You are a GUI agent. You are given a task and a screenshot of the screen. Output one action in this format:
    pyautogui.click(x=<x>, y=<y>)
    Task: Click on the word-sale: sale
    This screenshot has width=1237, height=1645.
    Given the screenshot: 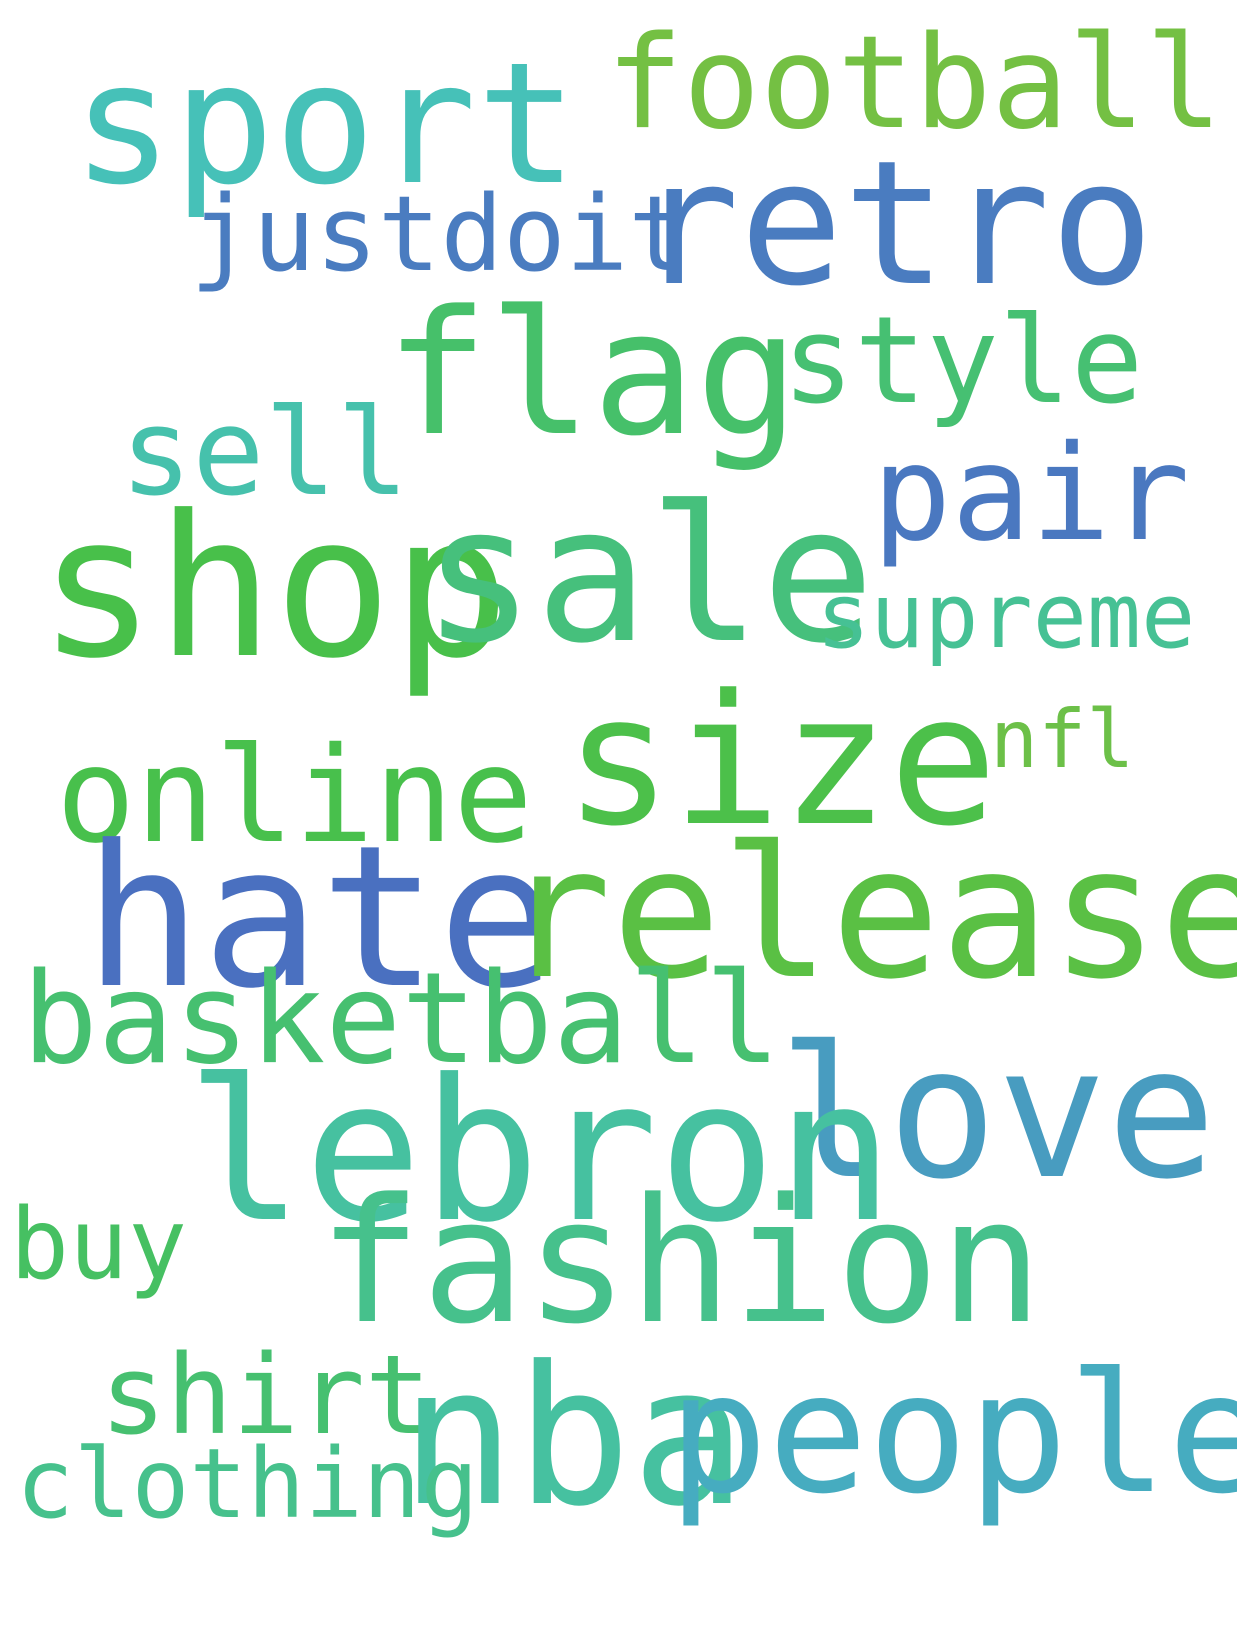 What is the action you would take?
    pyautogui.click(x=648, y=575)
    